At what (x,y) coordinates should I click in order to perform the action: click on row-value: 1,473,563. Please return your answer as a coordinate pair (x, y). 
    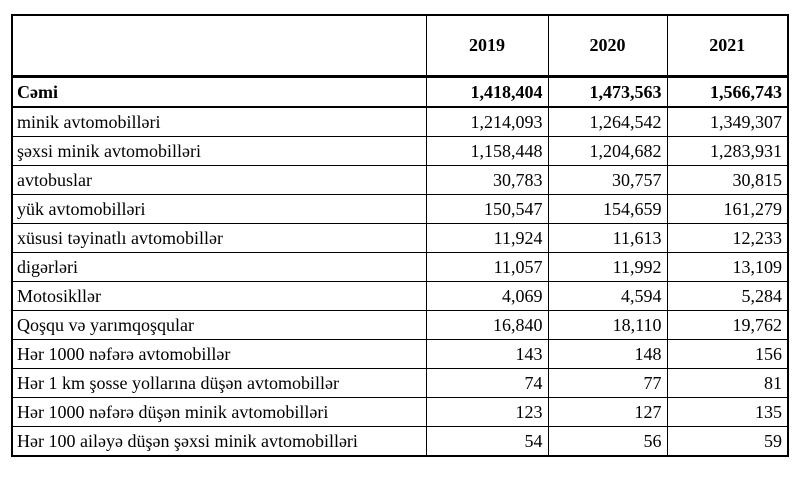
    Looking at the image, I should click on (607, 92).